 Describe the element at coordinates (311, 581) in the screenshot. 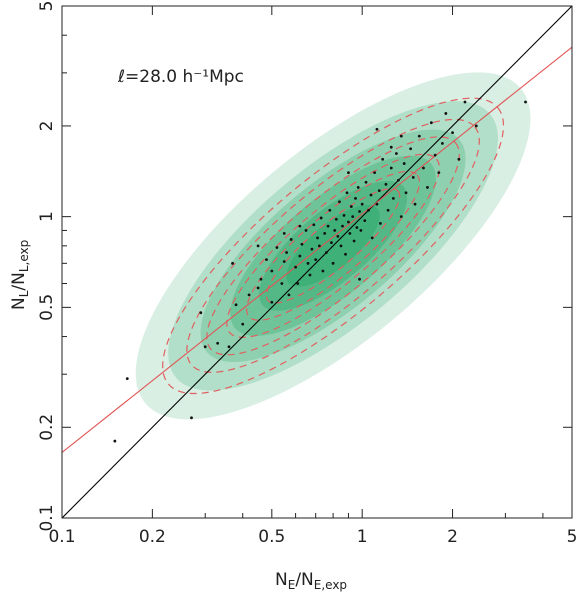

I see `x-axis-label: NE/NE,exp` at that location.